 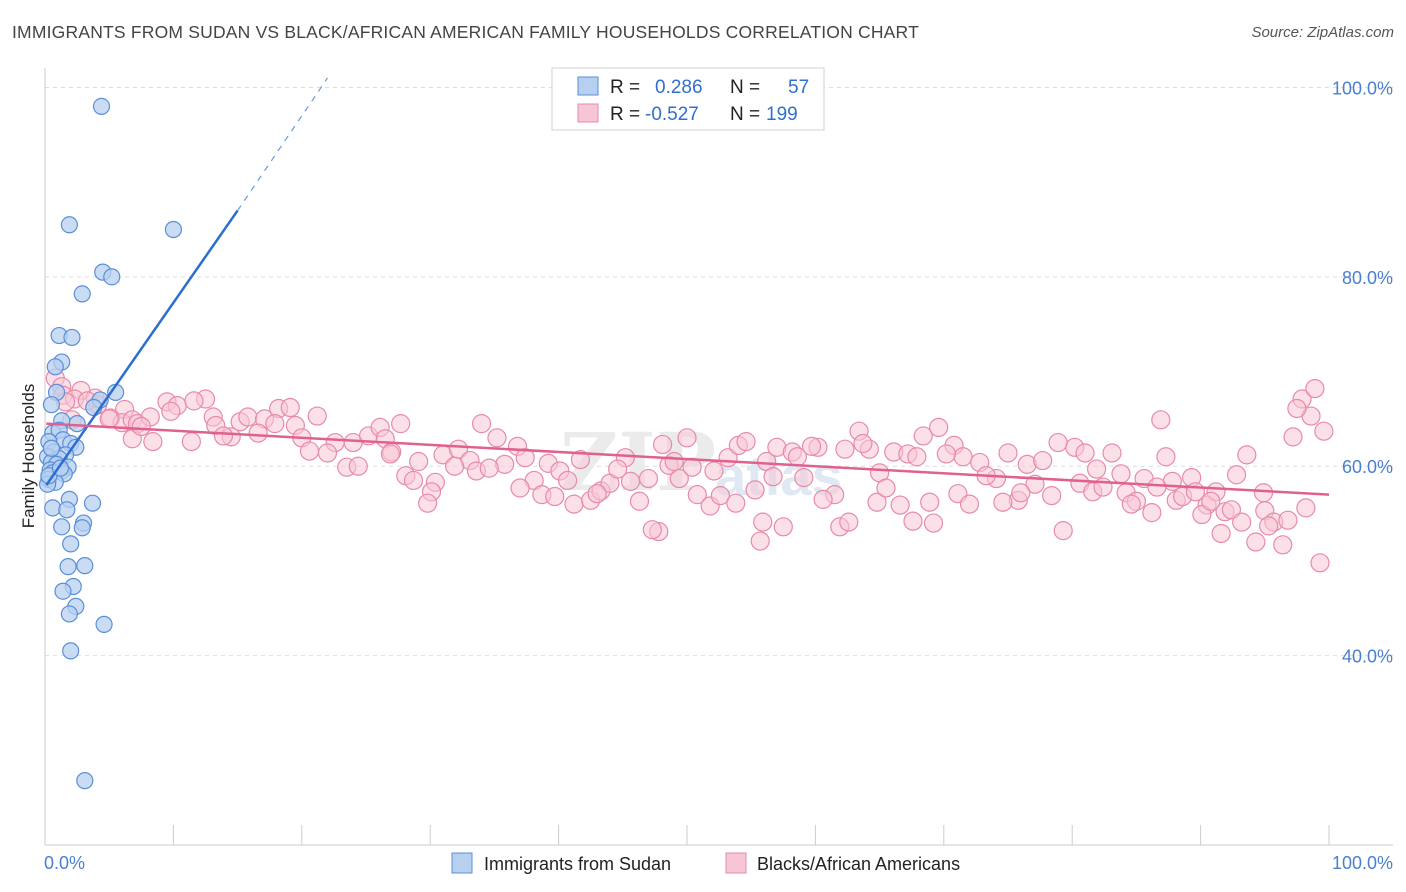 What do you see at coordinates (625, 87) in the screenshot?
I see `legend-r-label-1: R =` at bounding box center [625, 87].